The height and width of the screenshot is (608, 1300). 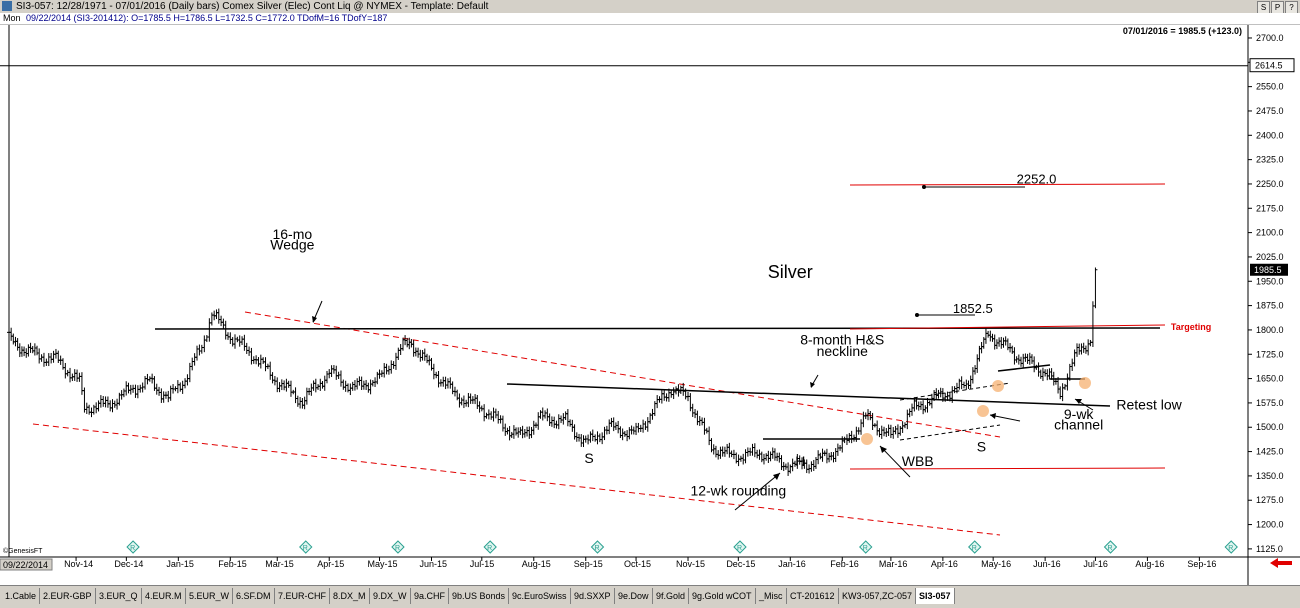 I want to click on chart-annotation: neckline, so click(x=843, y=351).